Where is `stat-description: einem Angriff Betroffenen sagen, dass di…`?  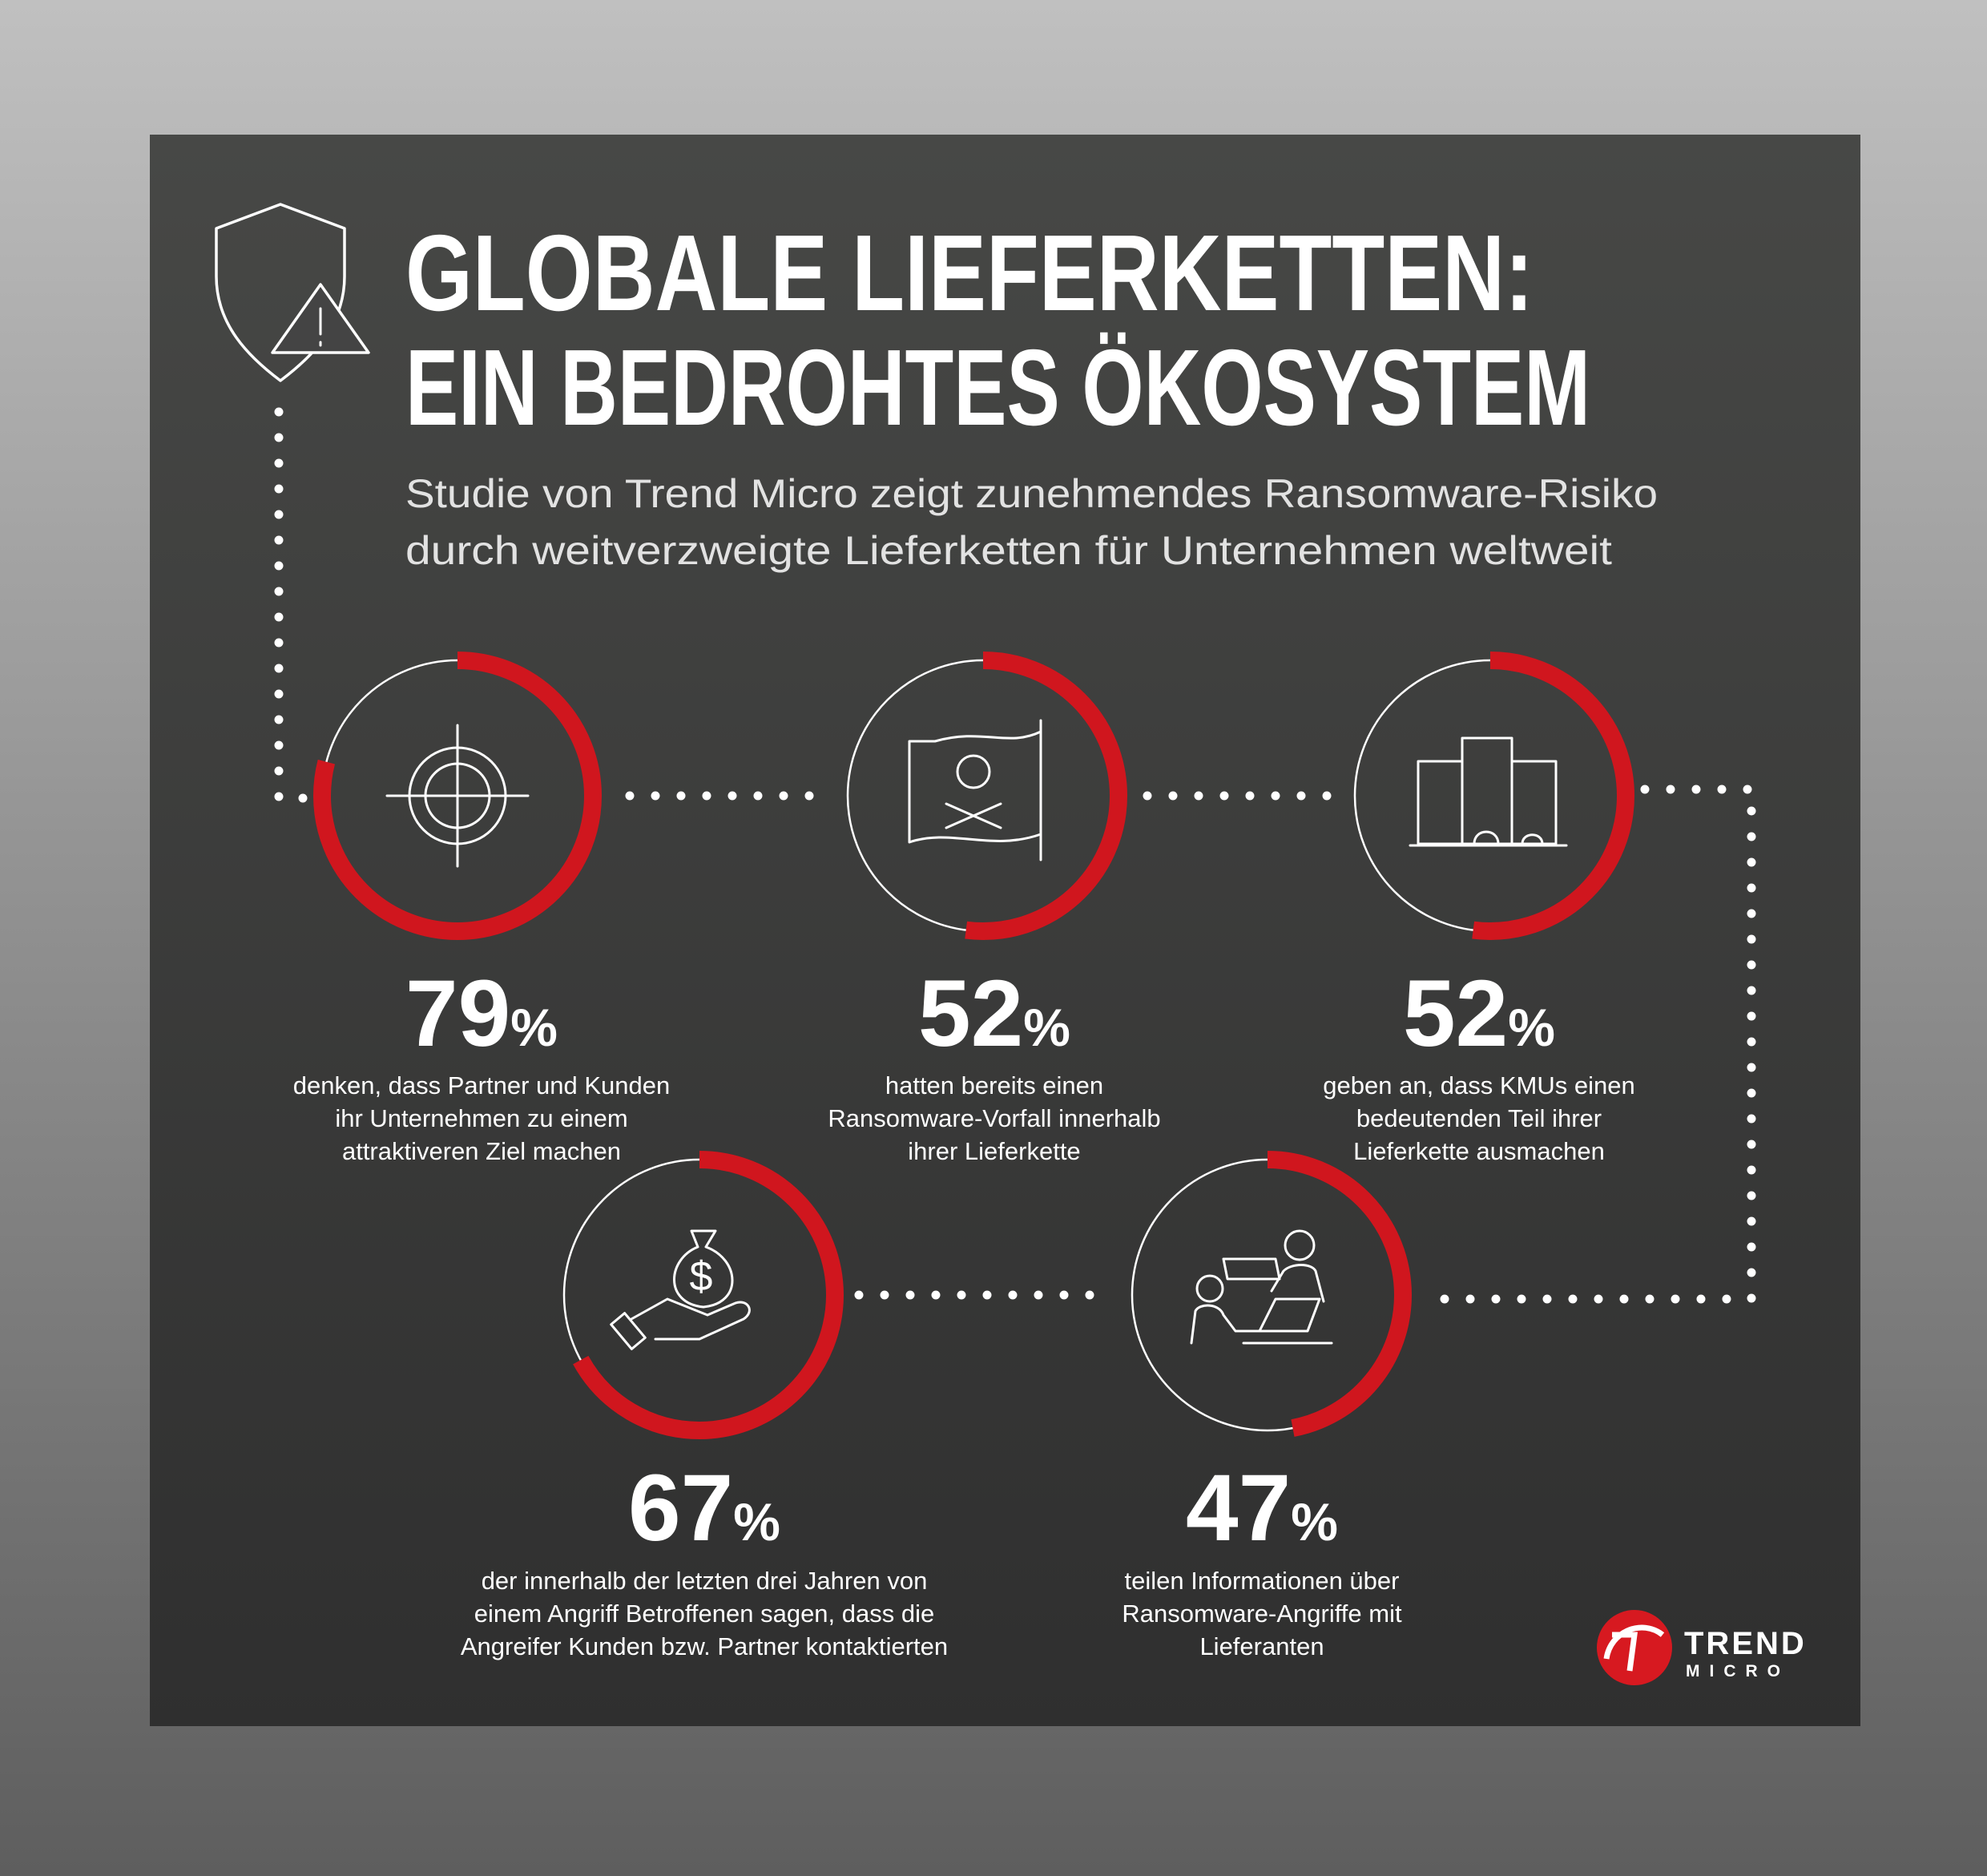
stat-description: einem Angriff Betroffenen sagen, dass di… is located at coordinates (704, 1614).